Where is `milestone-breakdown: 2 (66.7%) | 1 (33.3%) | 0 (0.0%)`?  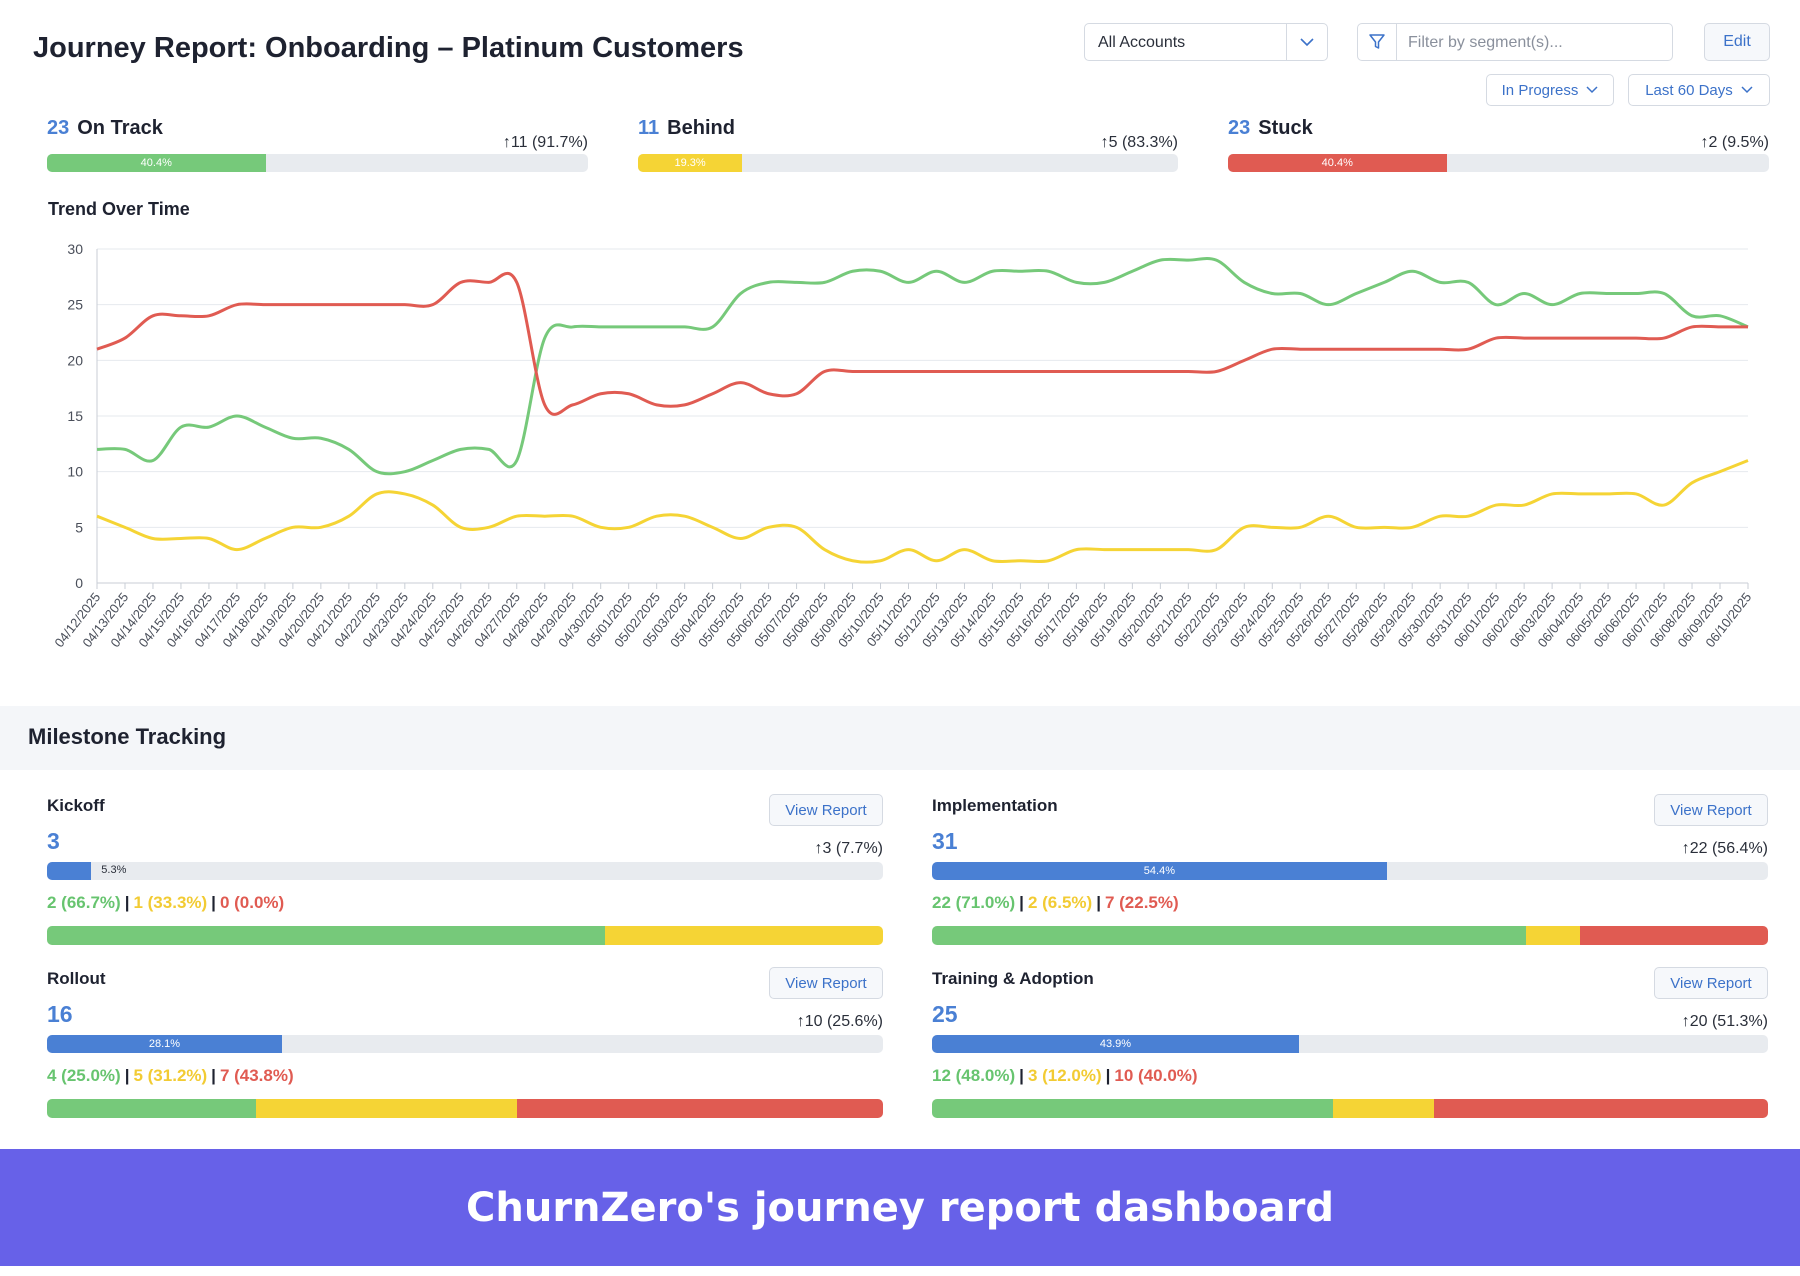 milestone-breakdown: 2 (66.7%) | 1 (33.3%) | 0 (0.0%) is located at coordinates (166, 902).